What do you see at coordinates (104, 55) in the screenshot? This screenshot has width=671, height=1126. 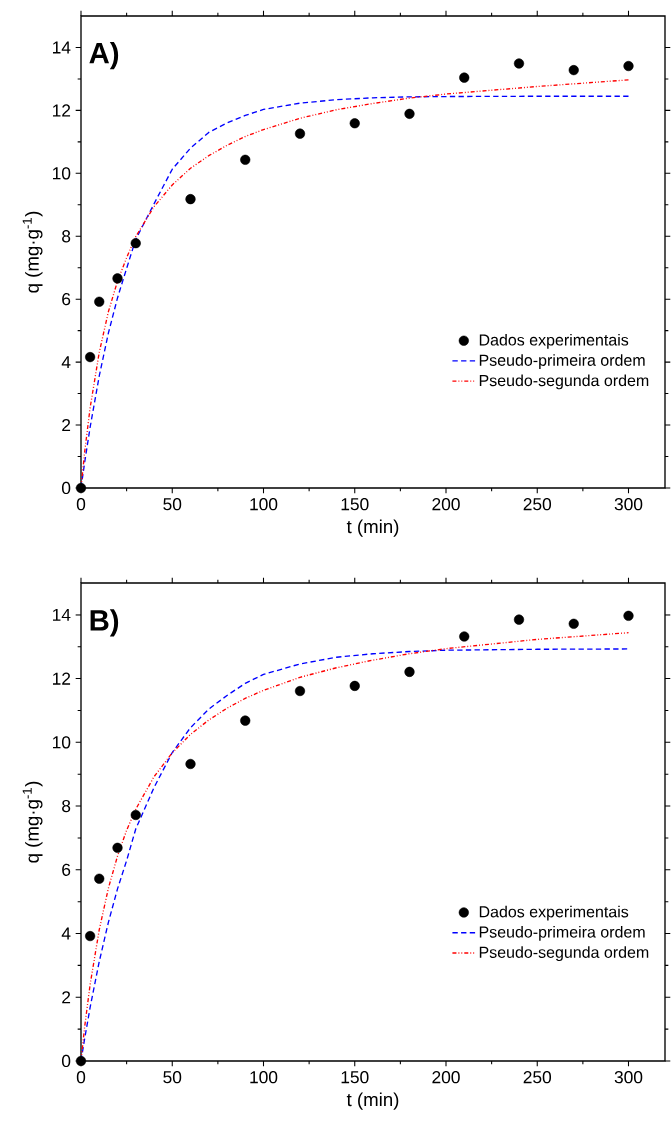 I see `annotation: A)` at bounding box center [104, 55].